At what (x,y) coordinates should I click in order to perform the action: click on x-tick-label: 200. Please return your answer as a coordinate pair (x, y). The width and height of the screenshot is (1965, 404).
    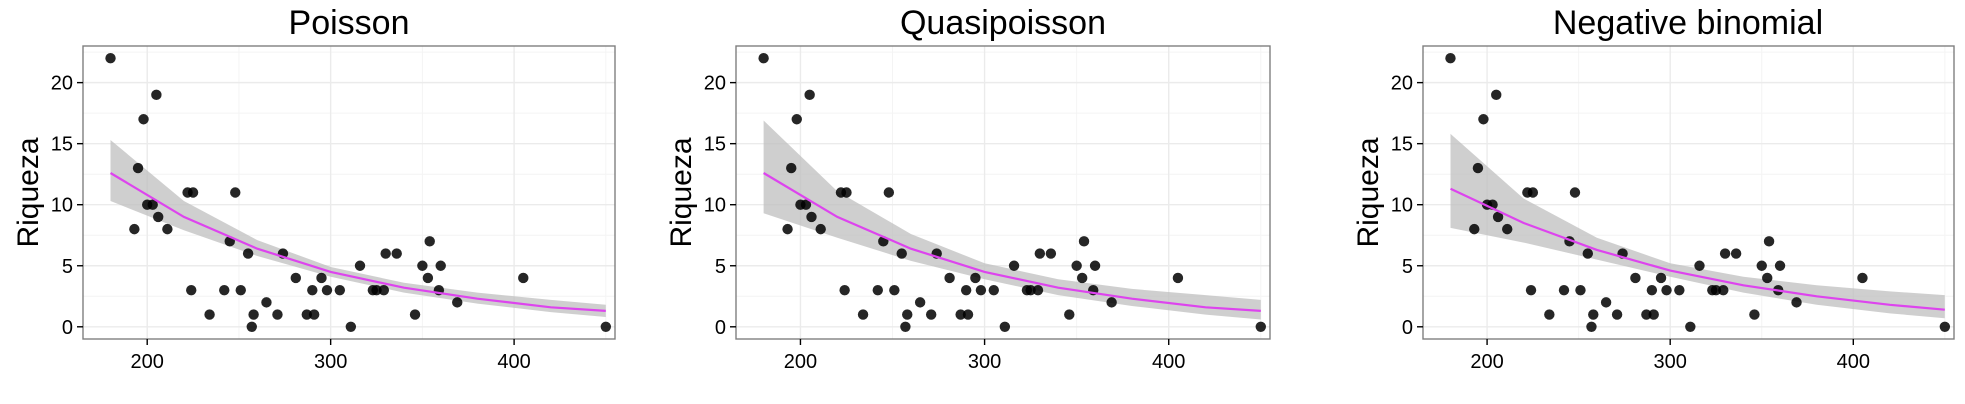
    Looking at the image, I should click on (800, 362).